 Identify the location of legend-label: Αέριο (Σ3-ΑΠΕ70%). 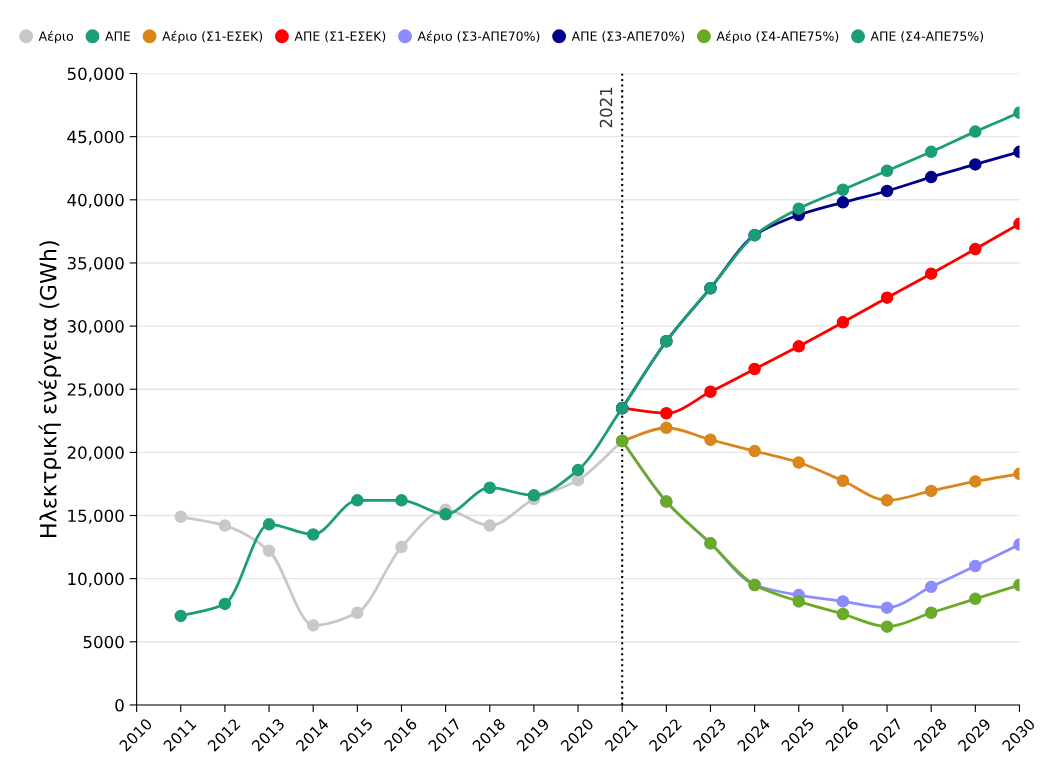
(478, 37).